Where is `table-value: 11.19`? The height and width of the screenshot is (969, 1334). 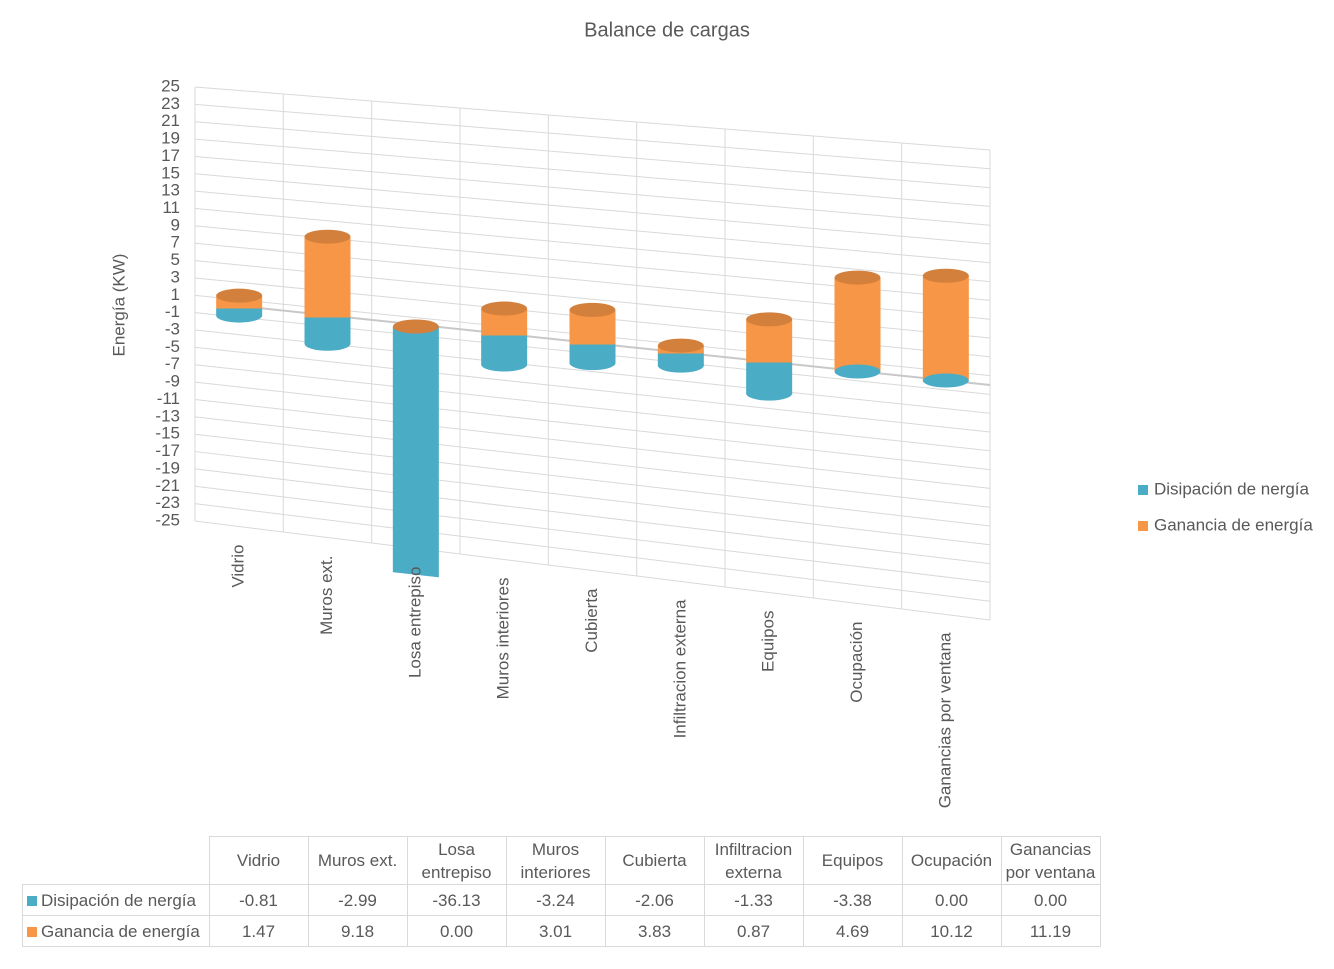 table-value: 11.19 is located at coordinates (1050, 931).